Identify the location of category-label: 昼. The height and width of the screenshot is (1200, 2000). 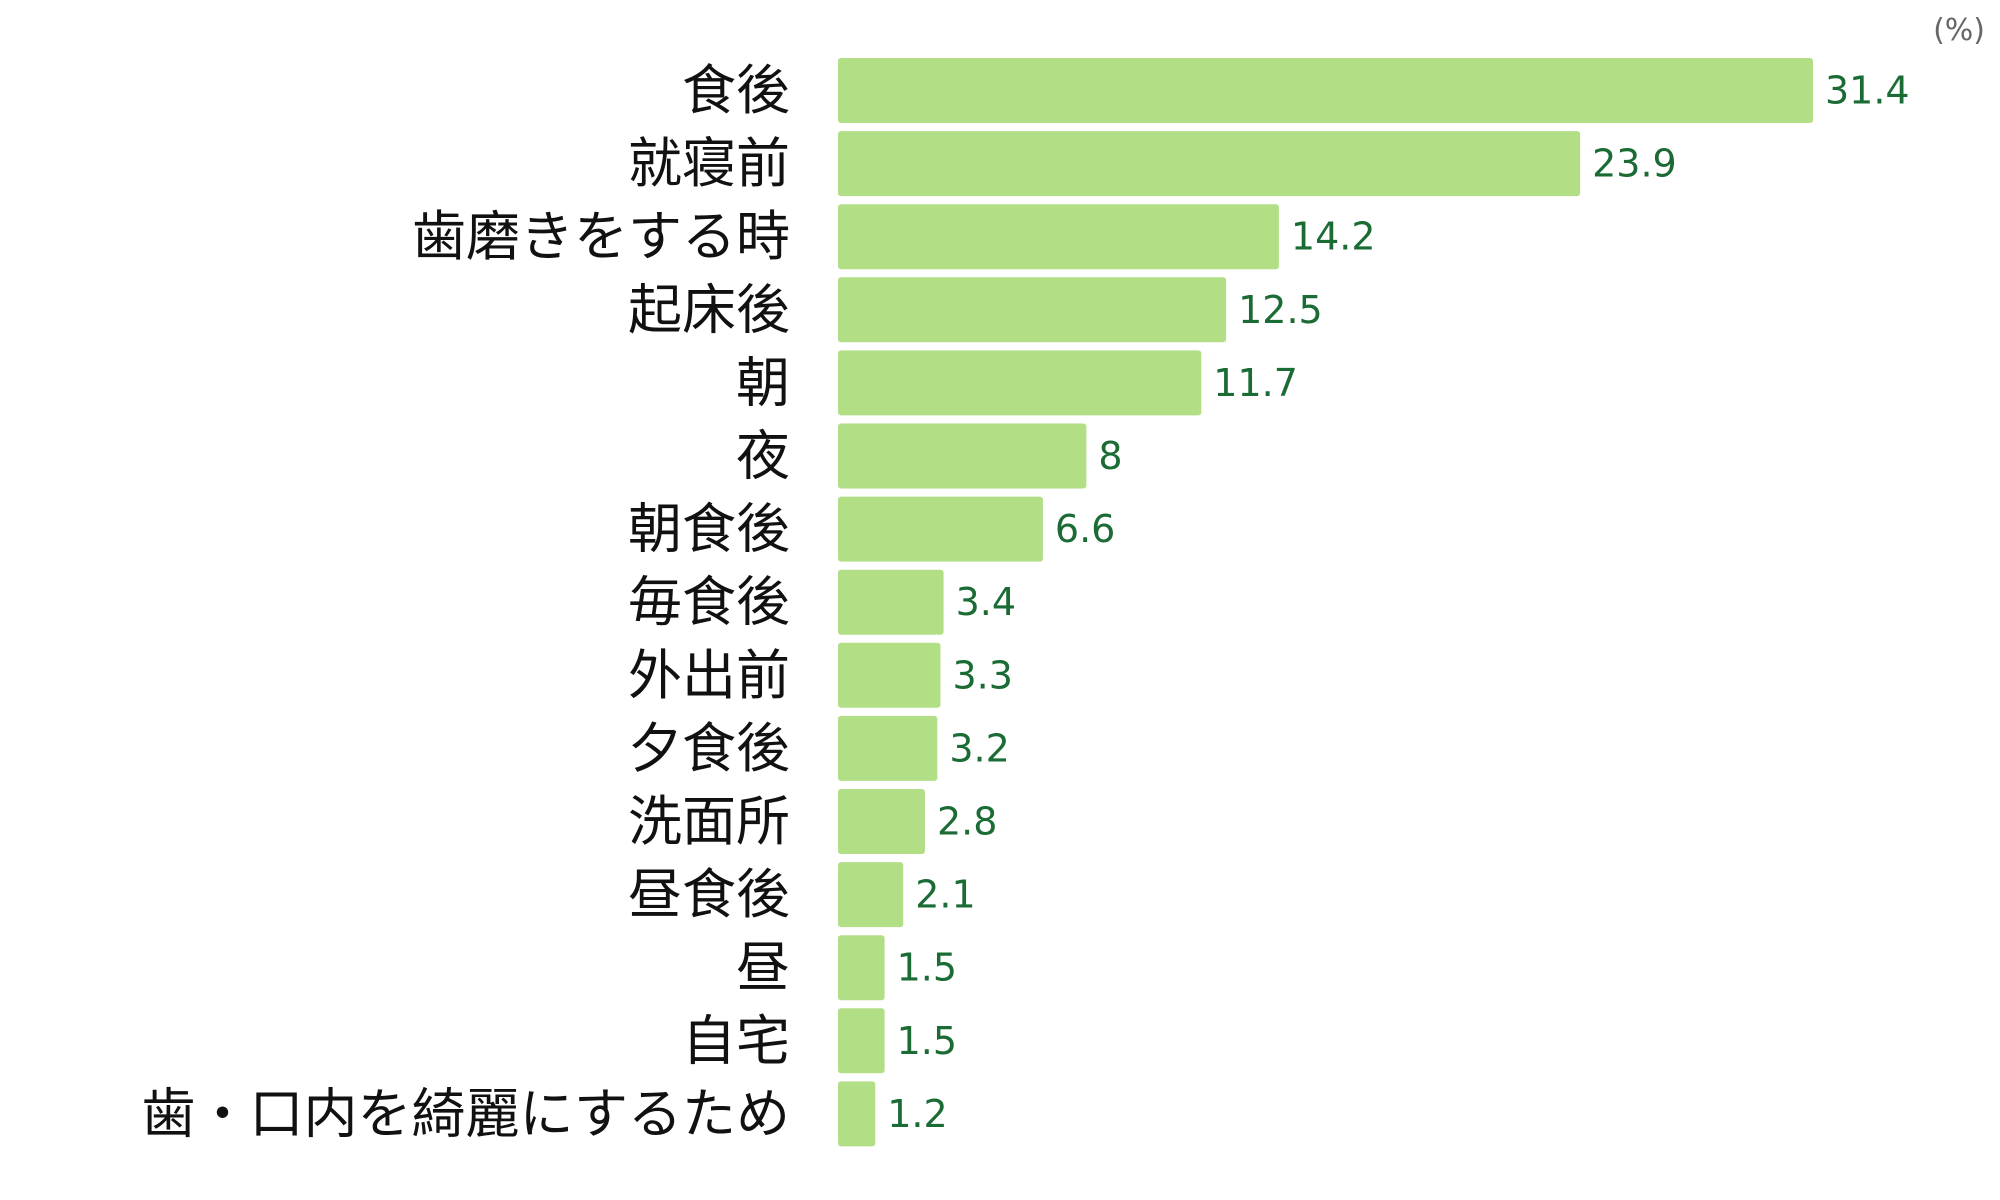
(763, 967).